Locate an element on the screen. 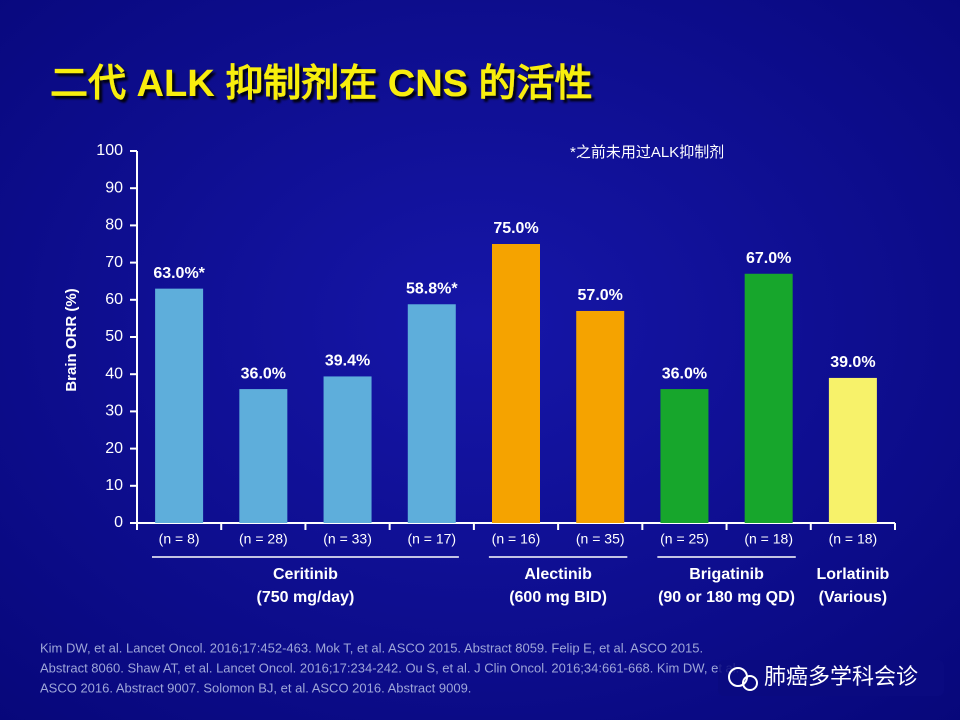 The width and height of the screenshot is (960, 720). x-tick-label: (n = 8) is located at coordinates (179, 539).